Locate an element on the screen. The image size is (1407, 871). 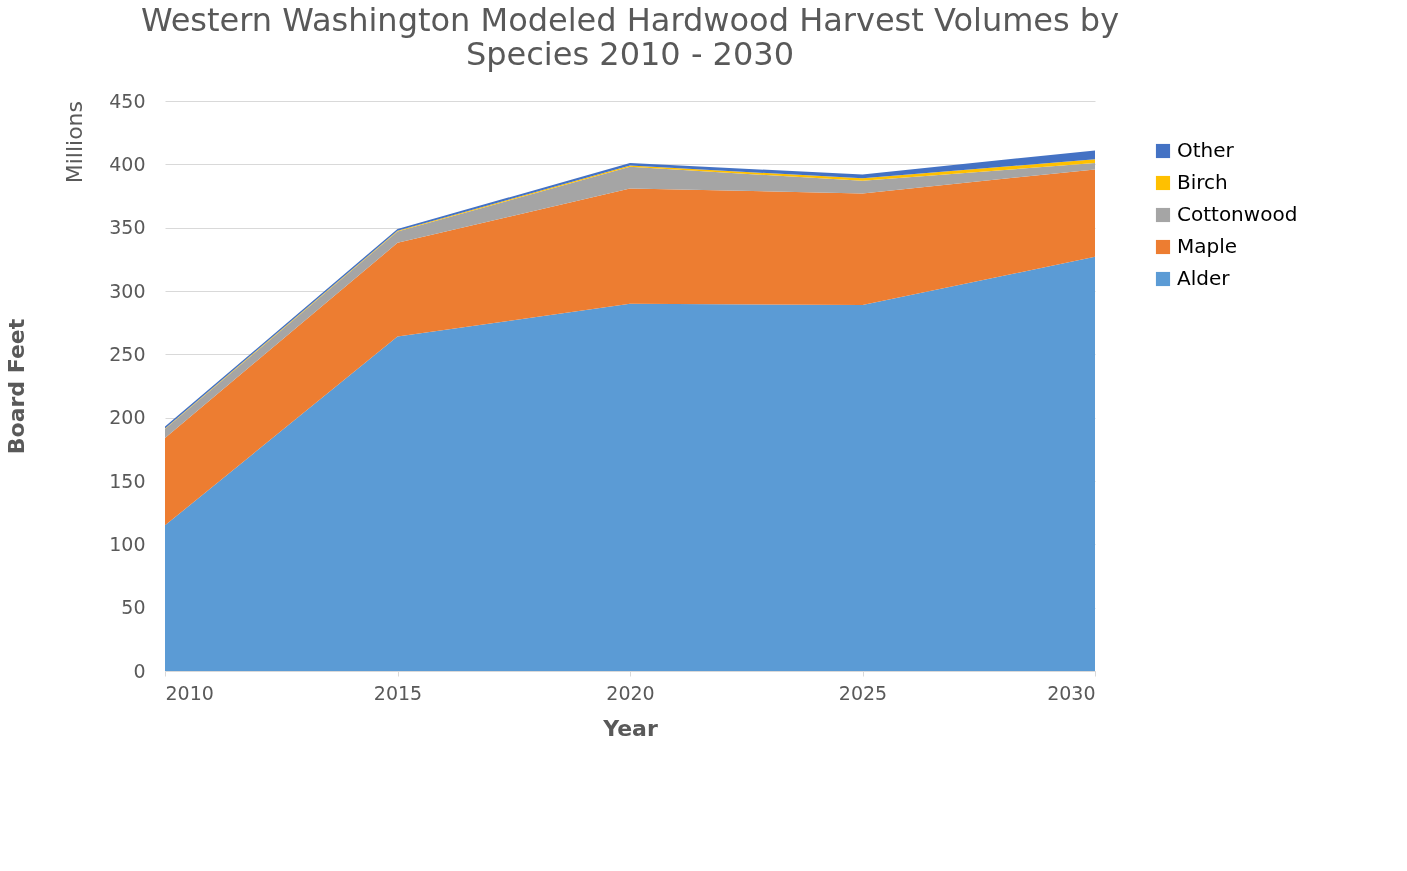
y-tick-label: 350 is located at coordinates (127, 227).